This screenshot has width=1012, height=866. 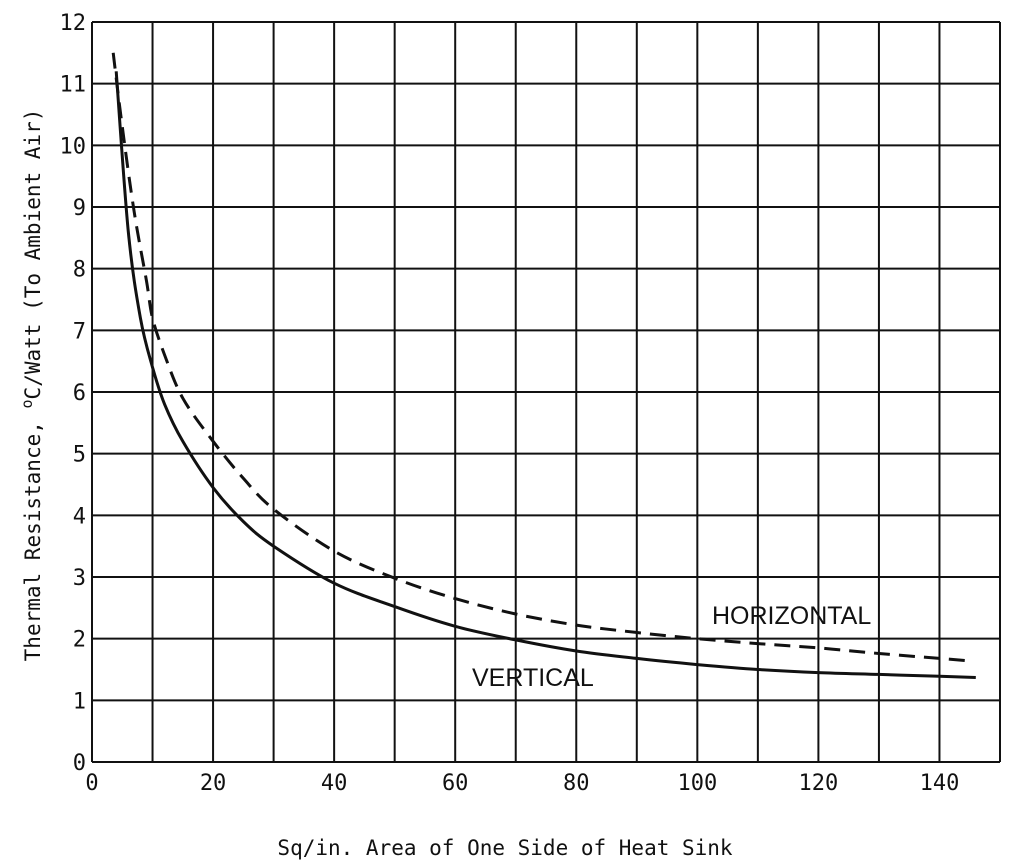 What do you see at coordinates (79, 763) in the screenshot?
I see `y-tick-label: 0` at bounding box center [79, 763].